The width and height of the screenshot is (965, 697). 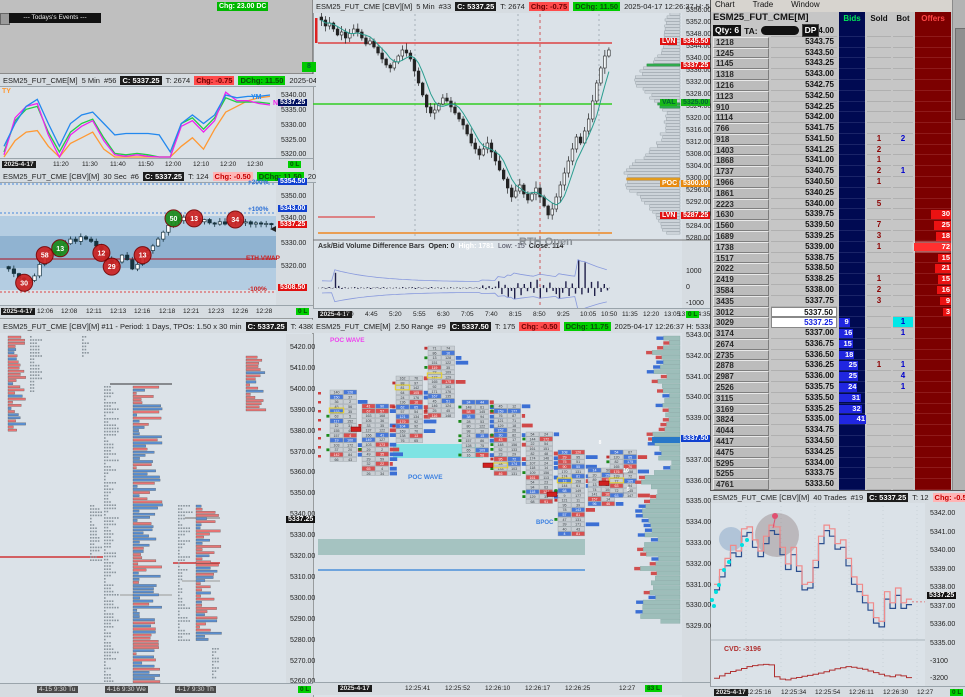 I want to click on dom-row: 1737 5340.75 2 1, so click(x=838, y=172).